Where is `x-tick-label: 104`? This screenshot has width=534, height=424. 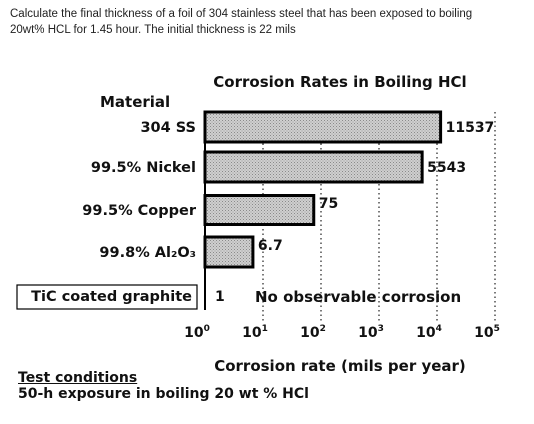 x-tick-label: 104 is located at coordinates (429, 332).